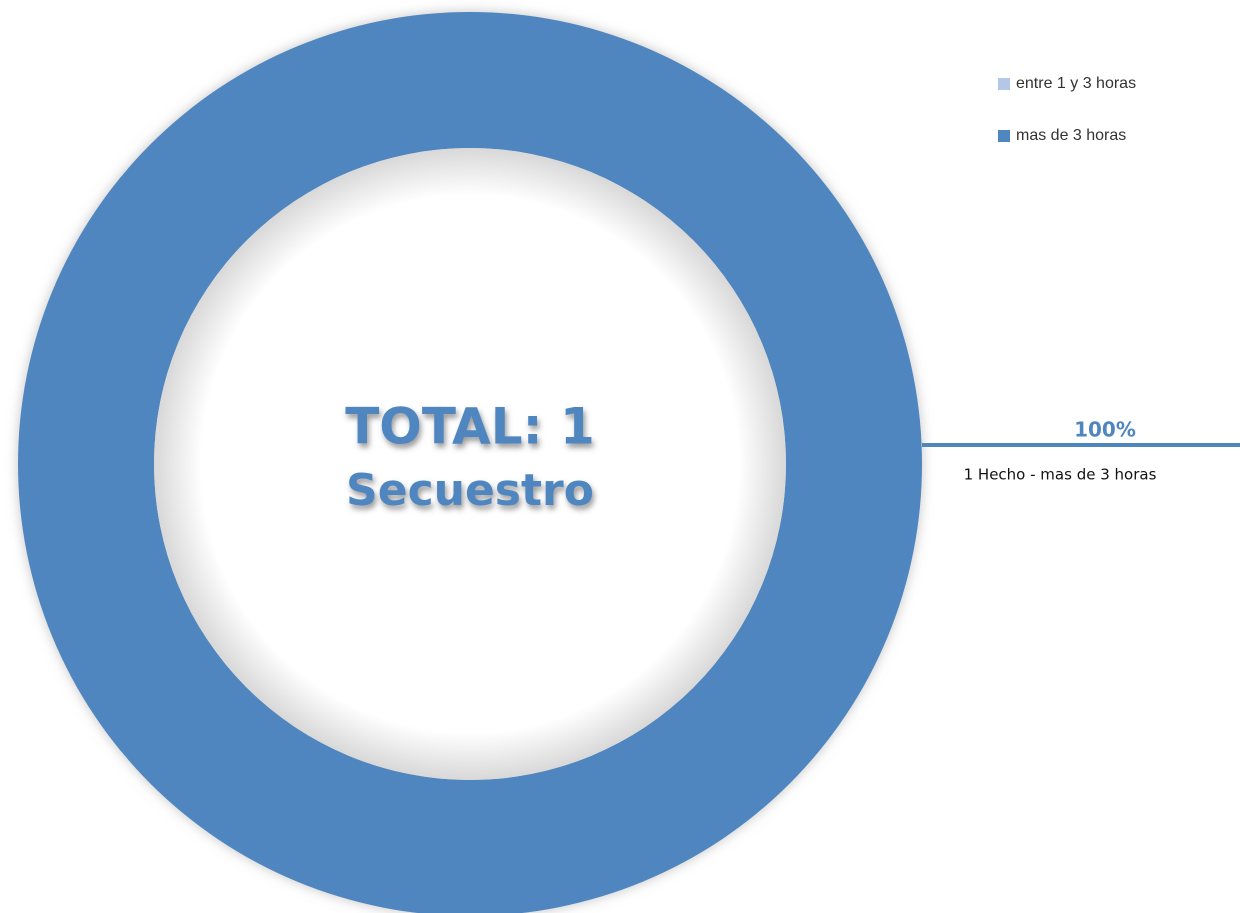 The image size is (1240, 913). I want to click on data-label: 100%, so click(1105, 430).